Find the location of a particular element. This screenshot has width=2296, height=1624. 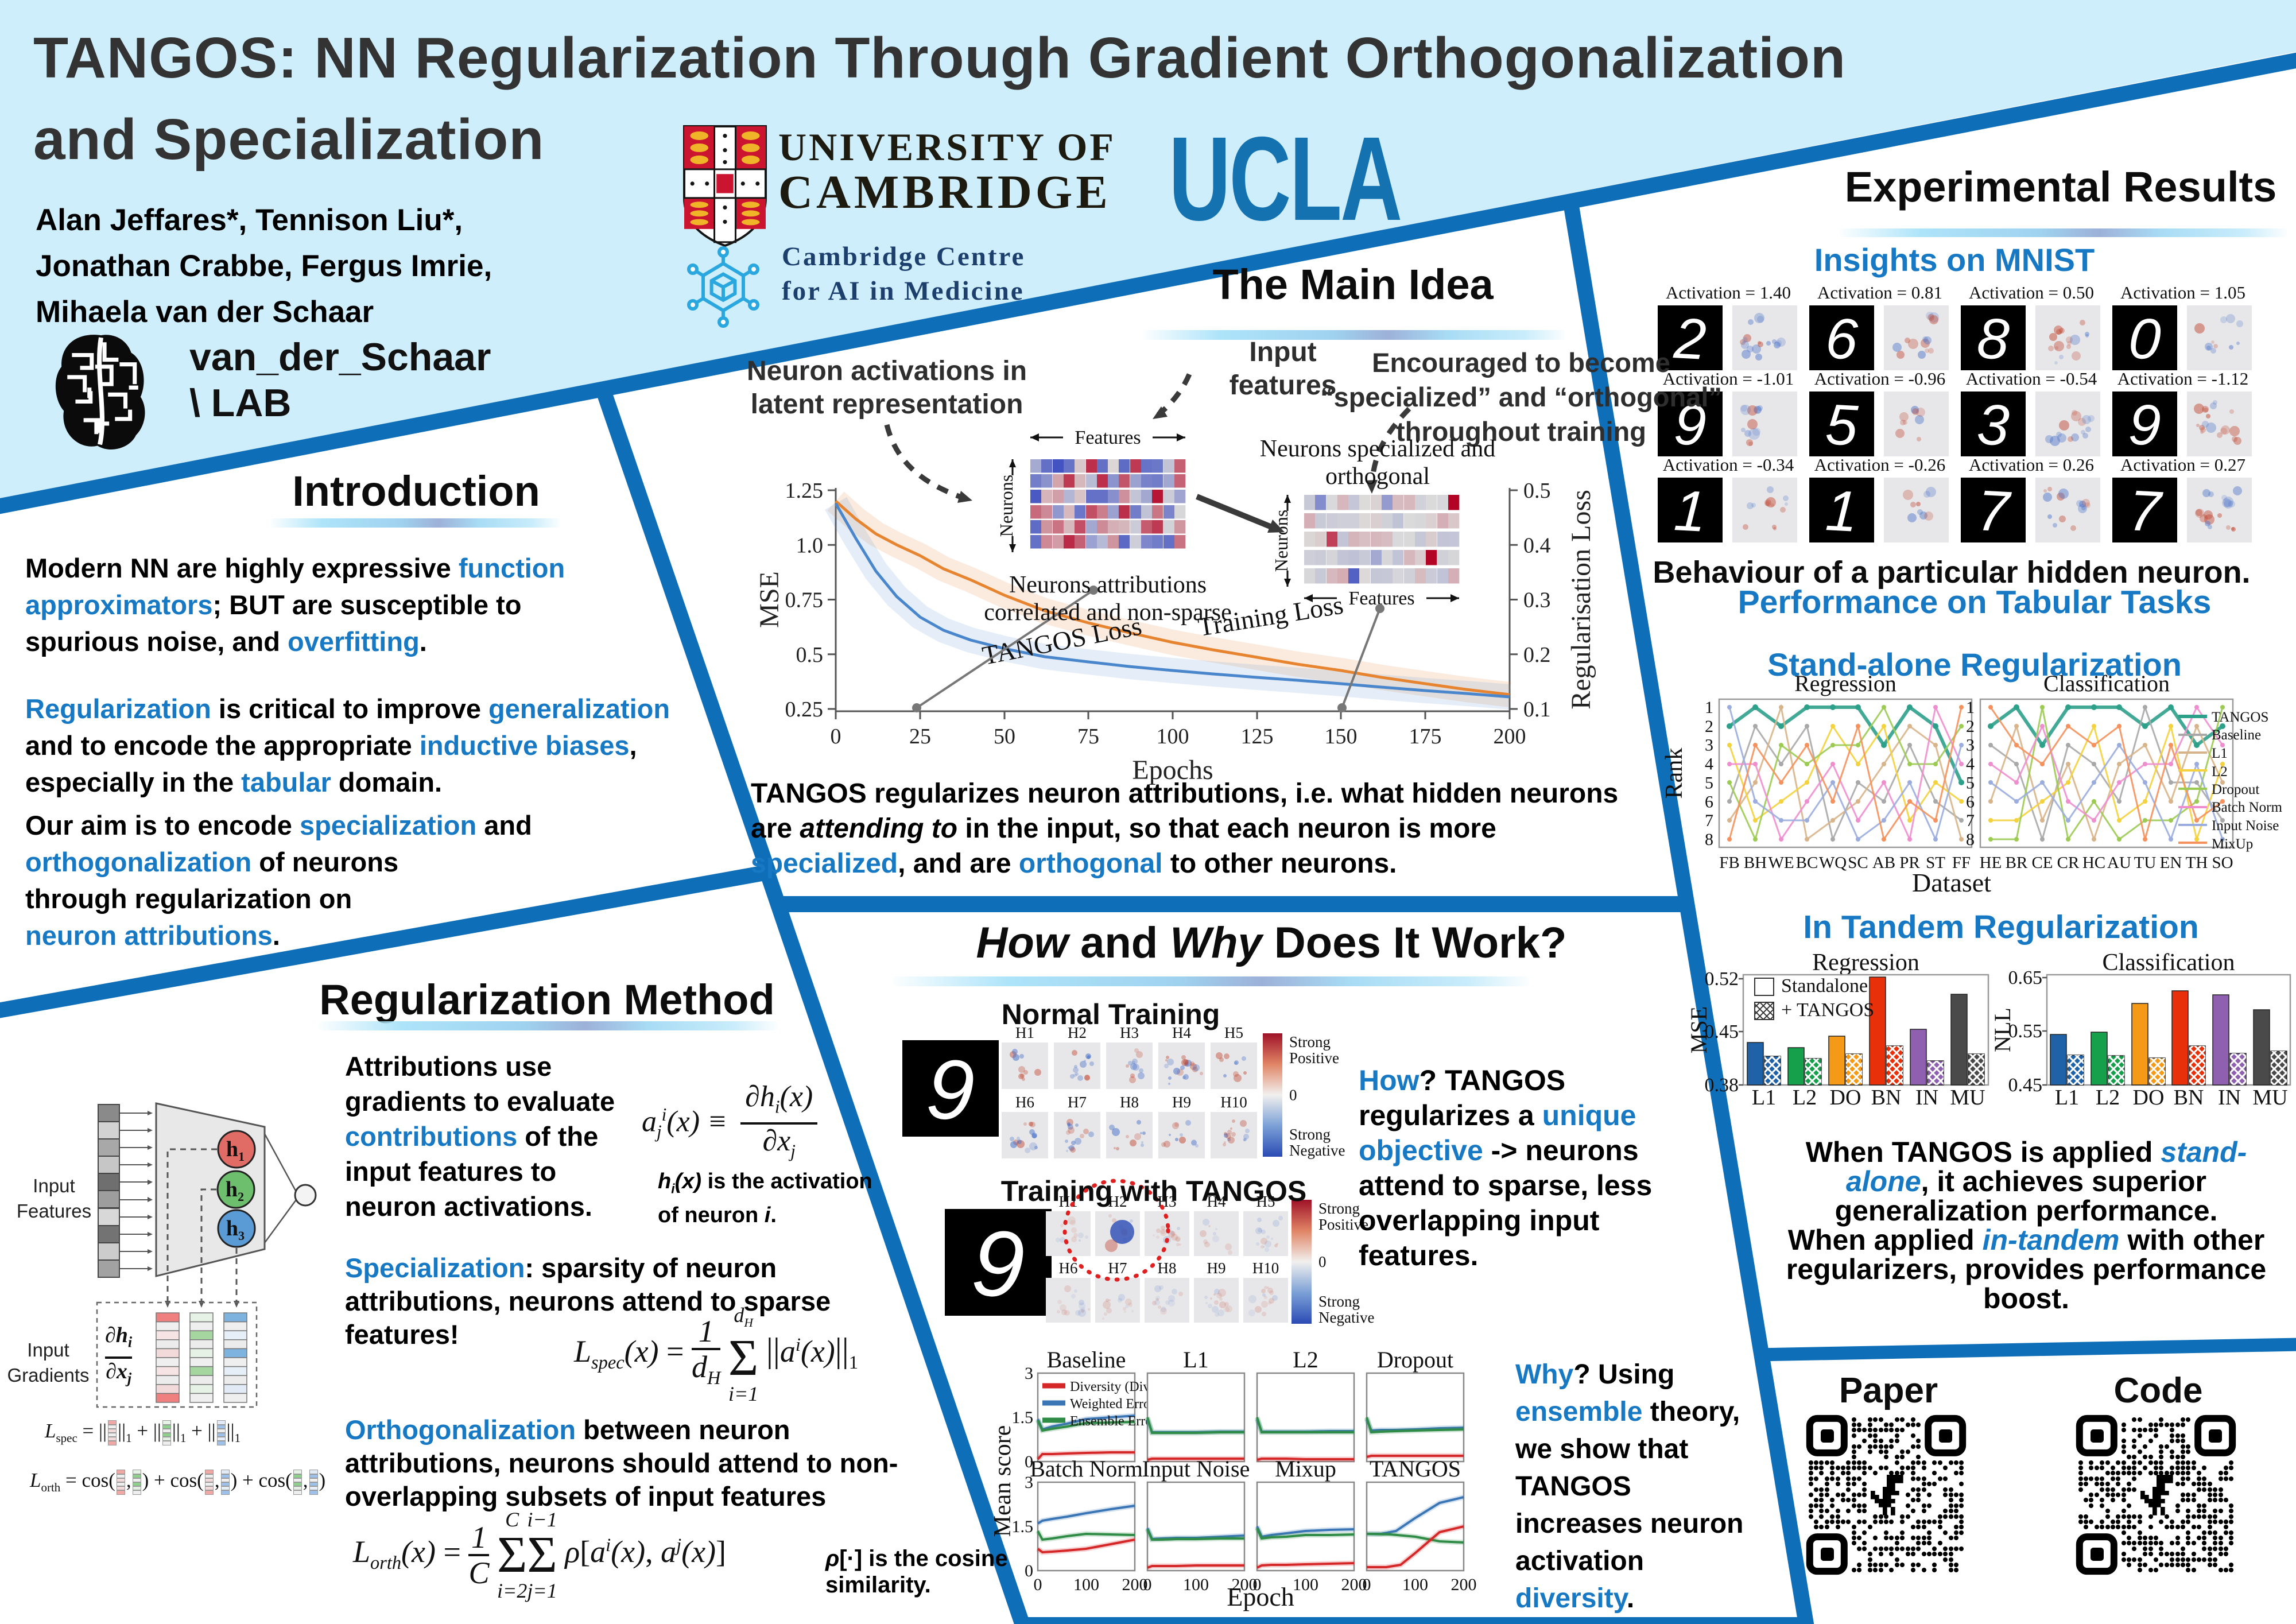

svg-text: 0.25 is located at coordinates (804, 709).